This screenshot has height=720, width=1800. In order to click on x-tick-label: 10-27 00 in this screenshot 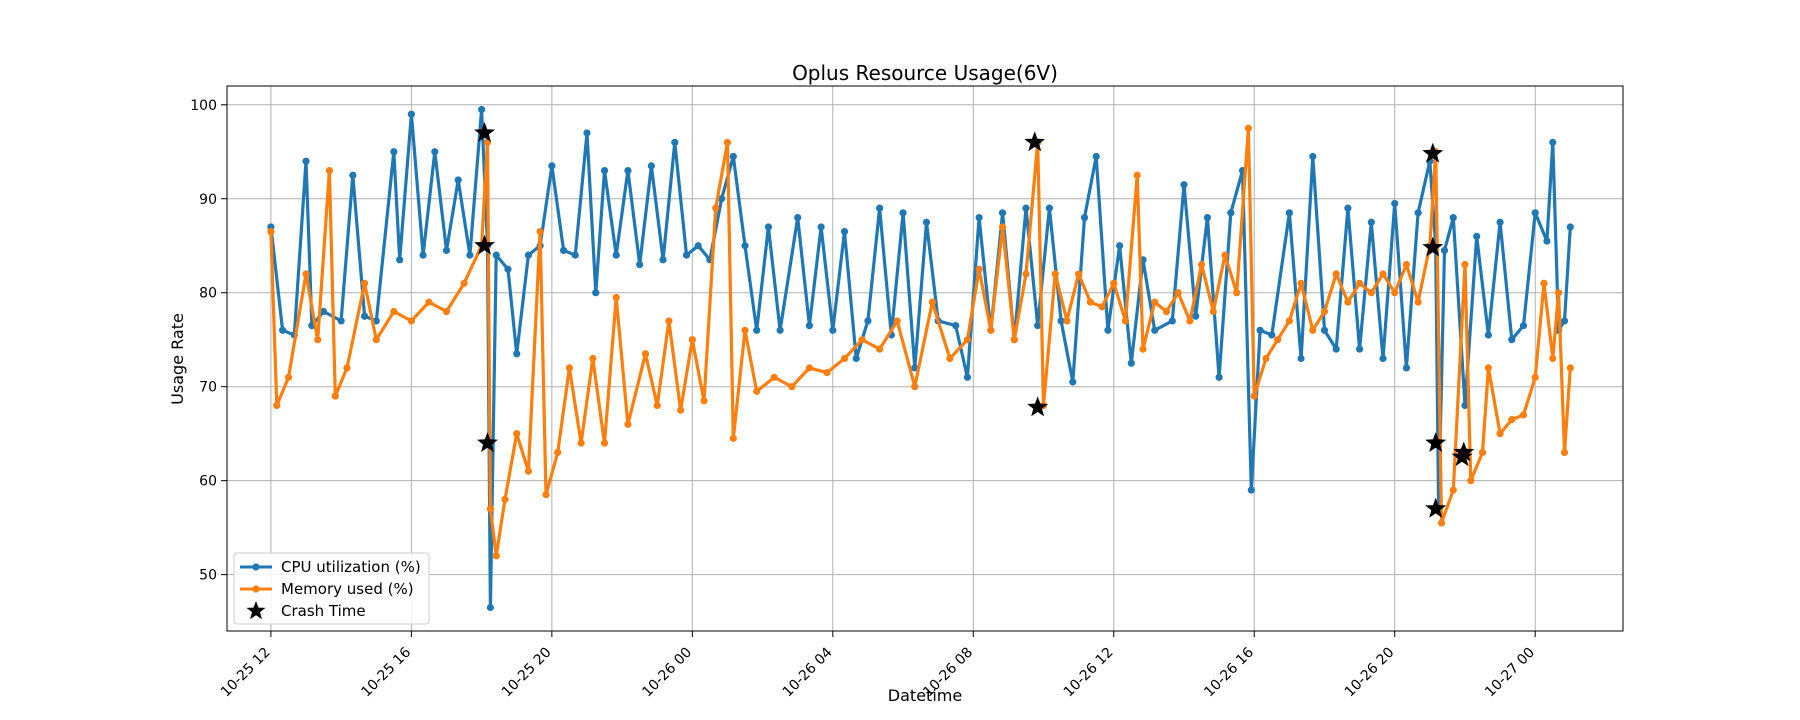, I will do `click(1510, 673)`.